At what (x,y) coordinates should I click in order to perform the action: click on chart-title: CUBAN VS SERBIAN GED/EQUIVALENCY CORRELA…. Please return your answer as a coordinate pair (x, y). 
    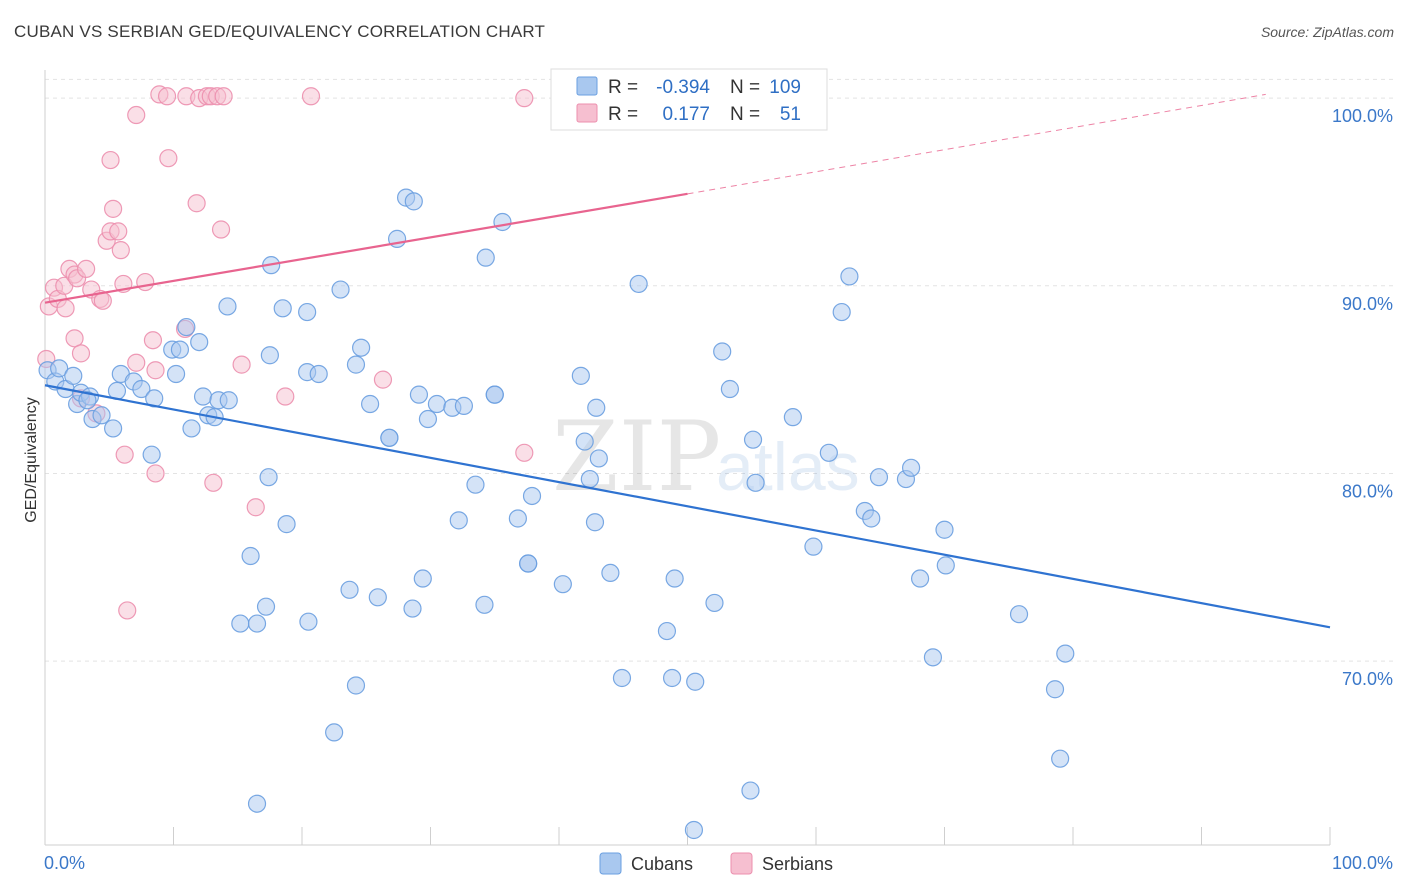
    Looking at the image, I should click on (280, 31).